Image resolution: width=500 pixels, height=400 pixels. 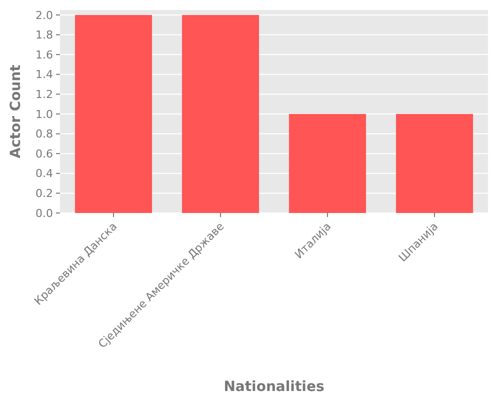 I want to click on y-tick-label: 1.6, so click(x=44, y=55).